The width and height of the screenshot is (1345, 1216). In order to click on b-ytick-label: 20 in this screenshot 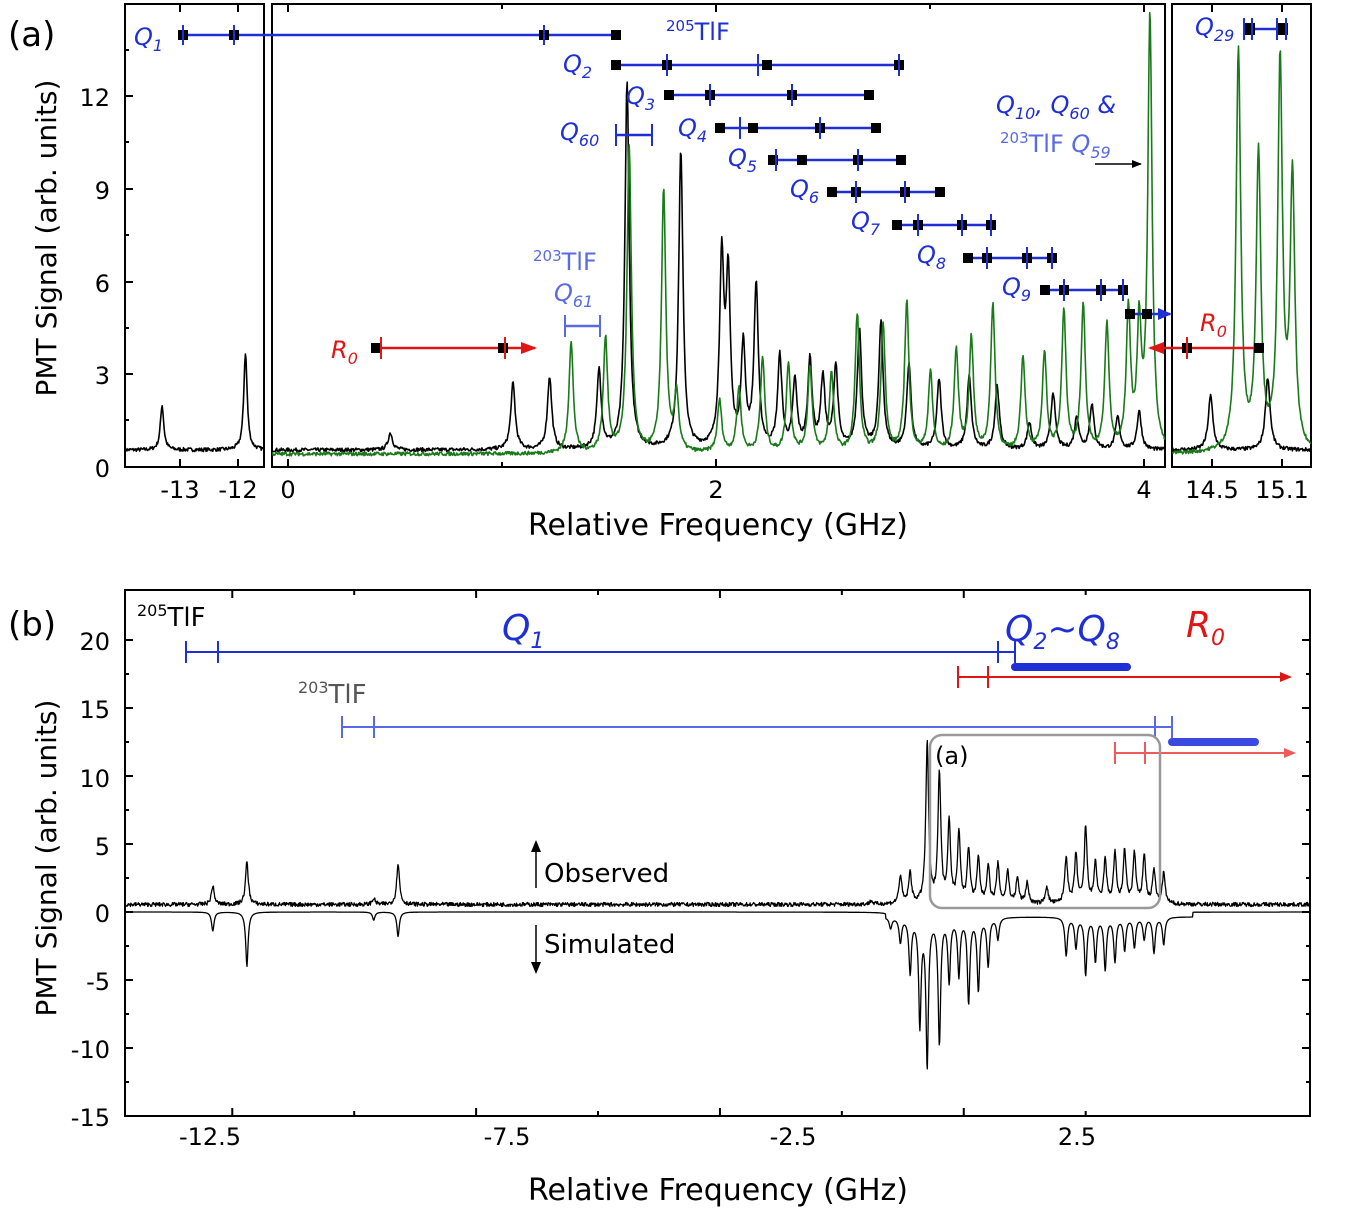, I will do `click(94, 642)`.